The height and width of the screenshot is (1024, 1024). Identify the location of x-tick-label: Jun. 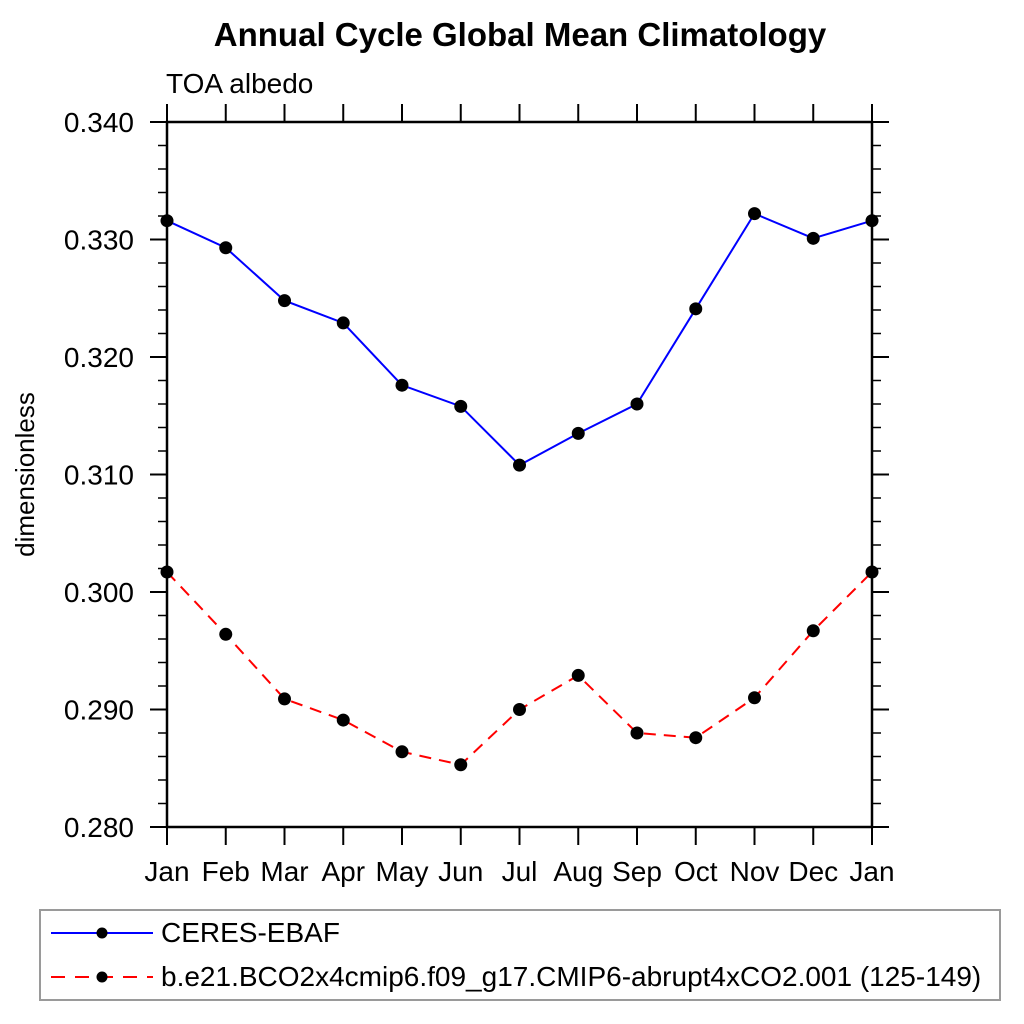
(460, 871).